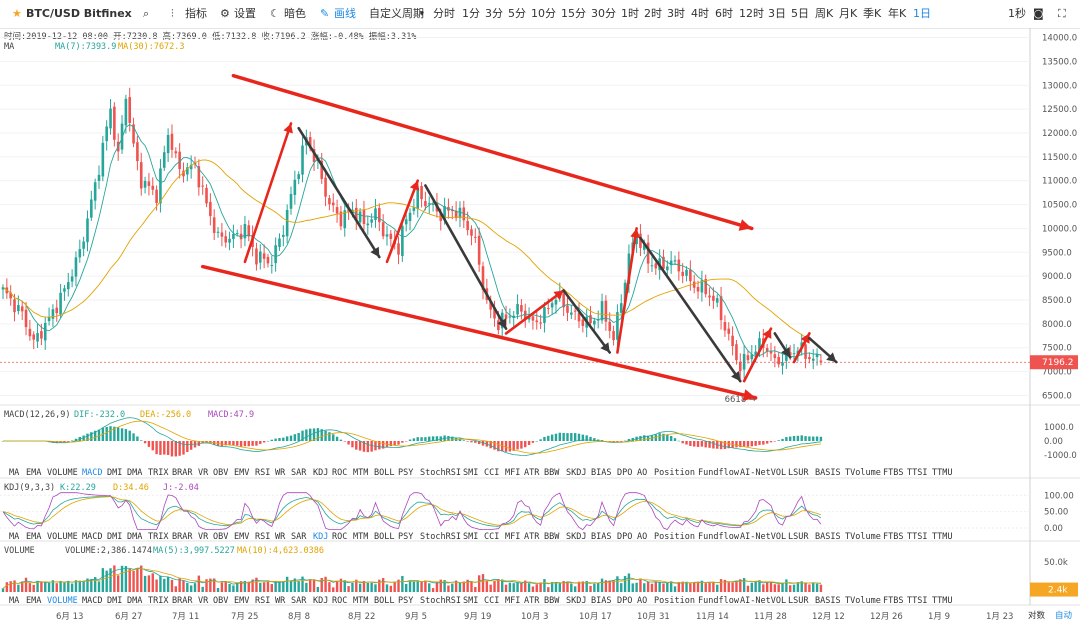 This screenshot has width=1080, height=623. Describe the element at coordinates (440, 537) in the screenshot. I see `tab-stochrsi: StochRSI` at that location.